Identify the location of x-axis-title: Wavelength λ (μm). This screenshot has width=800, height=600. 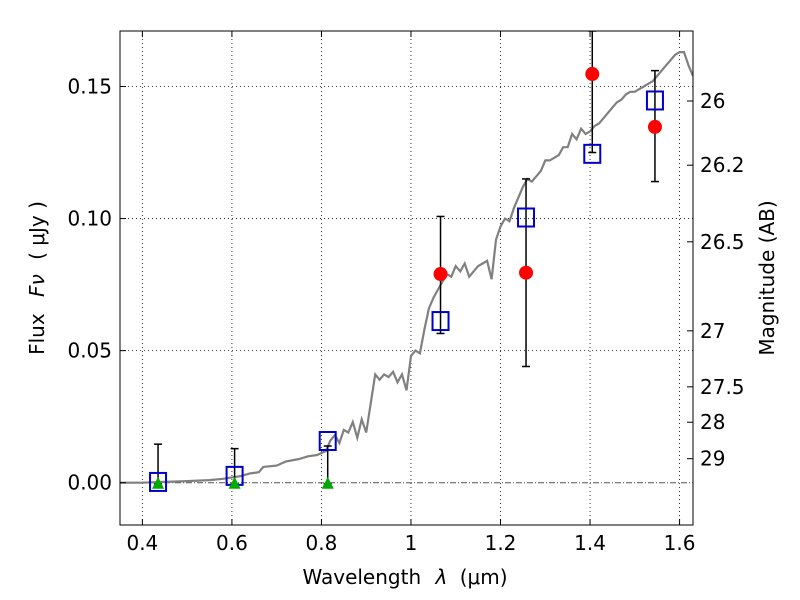
(404, 577).